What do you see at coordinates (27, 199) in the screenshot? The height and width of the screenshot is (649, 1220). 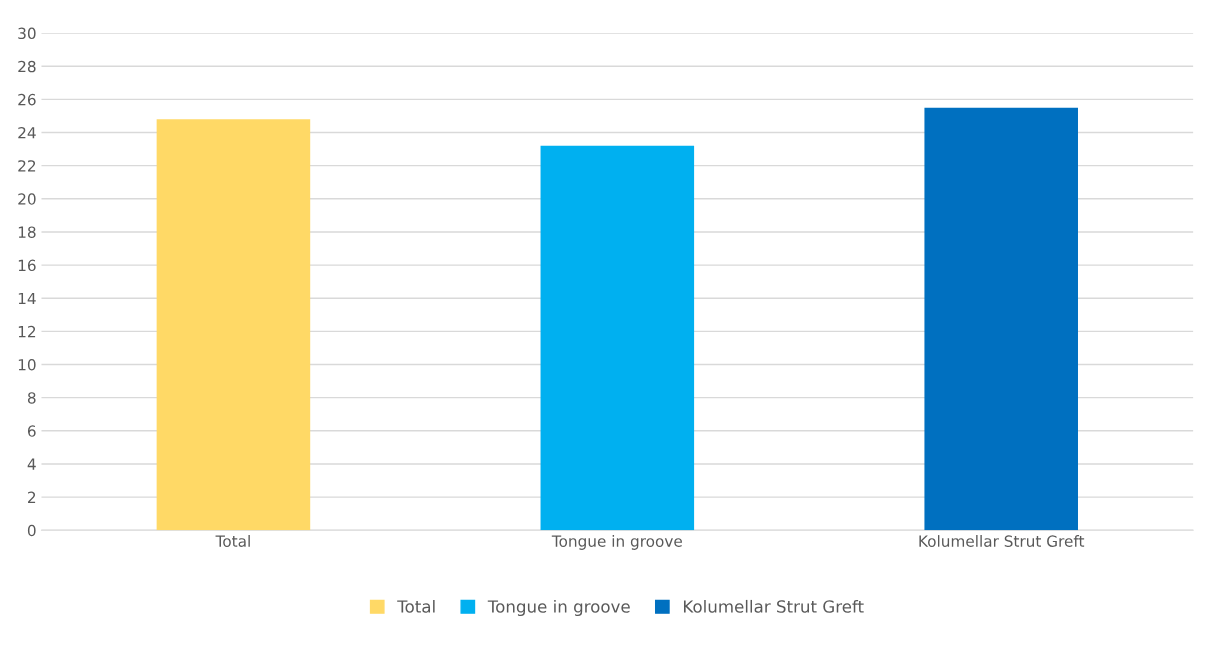 I see `y-tick-label: 20` at bounding box center [27, 199].